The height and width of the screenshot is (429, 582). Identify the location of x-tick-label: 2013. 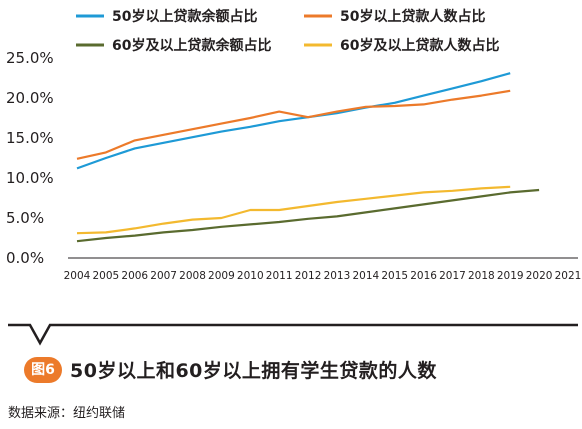
(337, 276).